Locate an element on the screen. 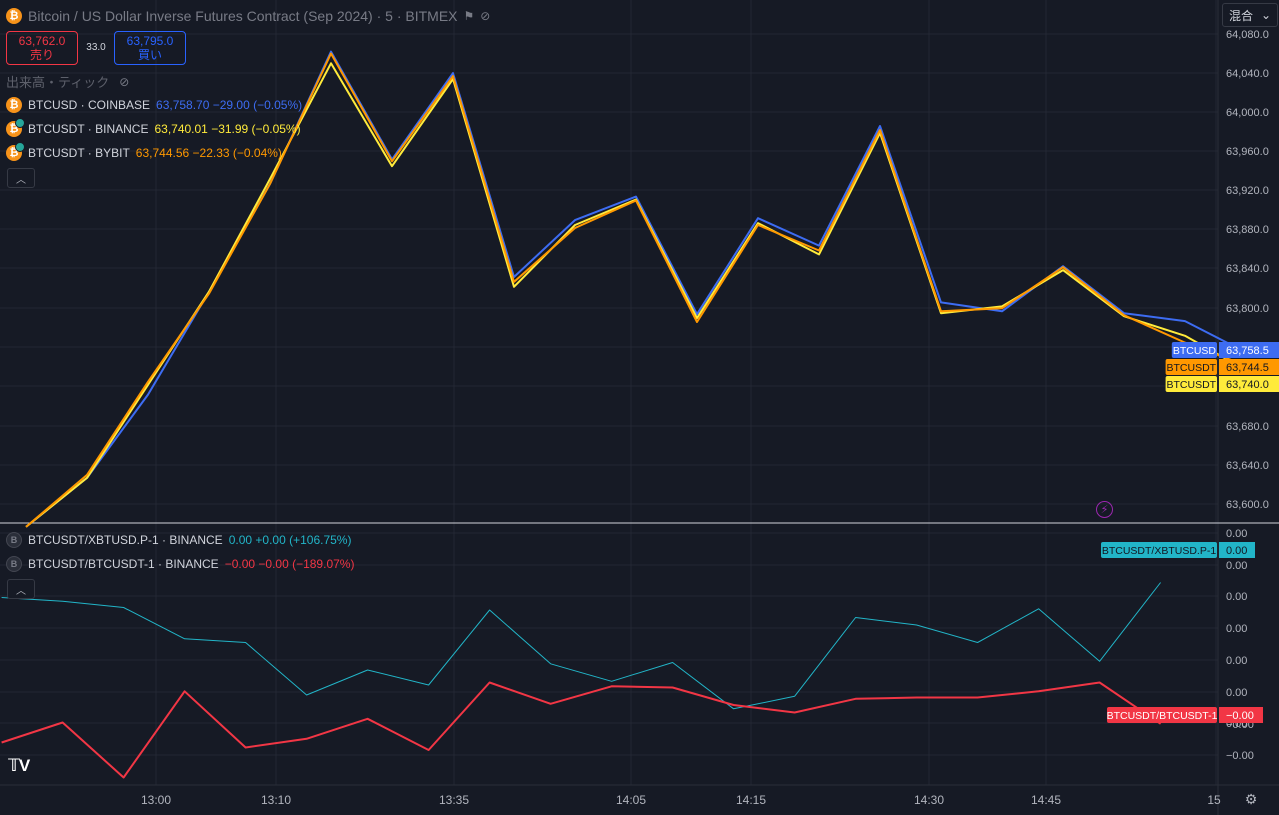 This screenshot has height=815, width=1279. svg-text: BTCUSDT/BTCUSDT-1 is located at coordinates (1162, 716).